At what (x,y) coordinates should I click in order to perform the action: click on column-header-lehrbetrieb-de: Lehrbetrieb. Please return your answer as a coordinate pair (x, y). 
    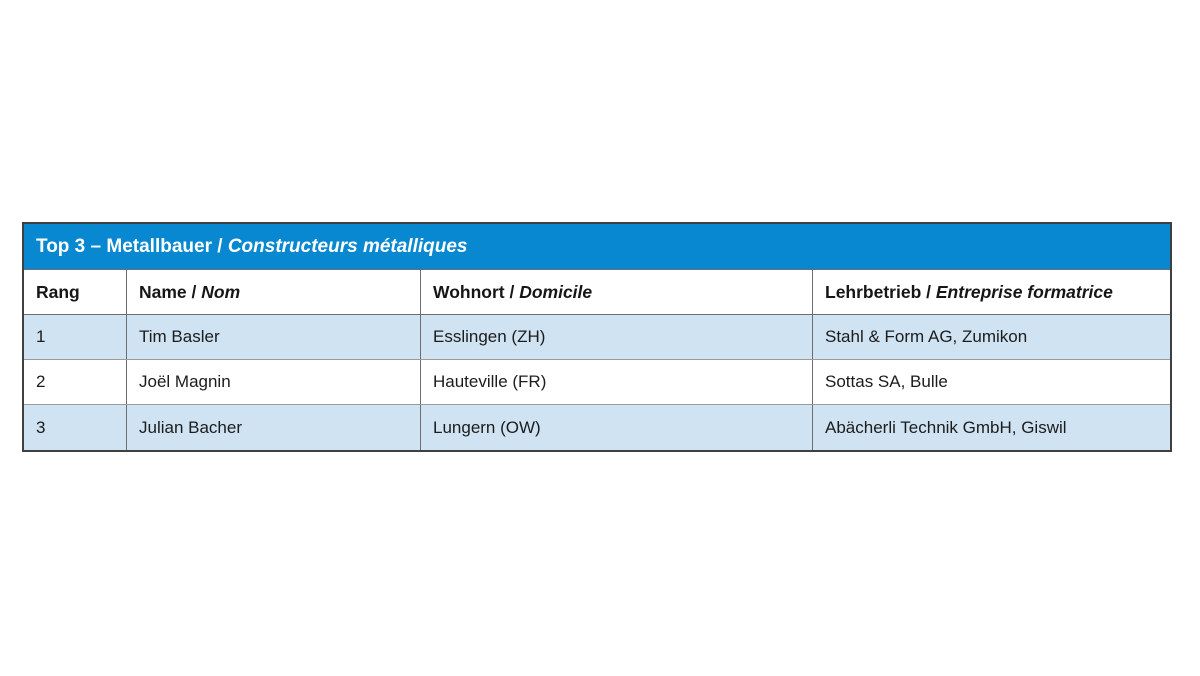
    Looking at the image, I should click on (873, 291).